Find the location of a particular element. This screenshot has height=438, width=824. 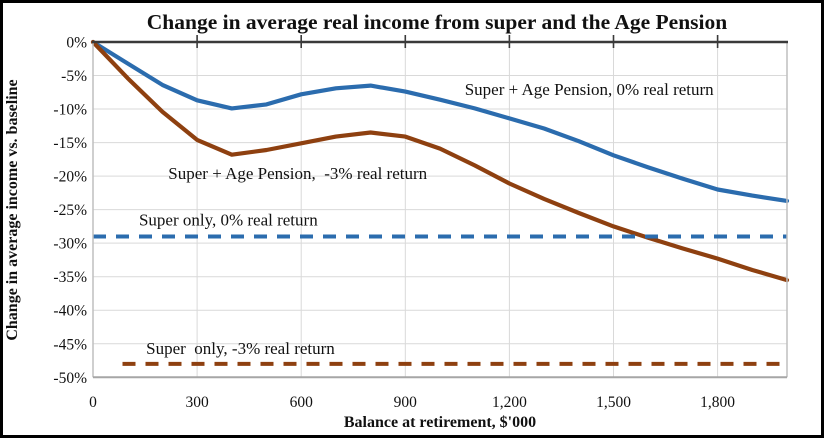

y-tick-label: -40% is located at coordinates (70, 311).